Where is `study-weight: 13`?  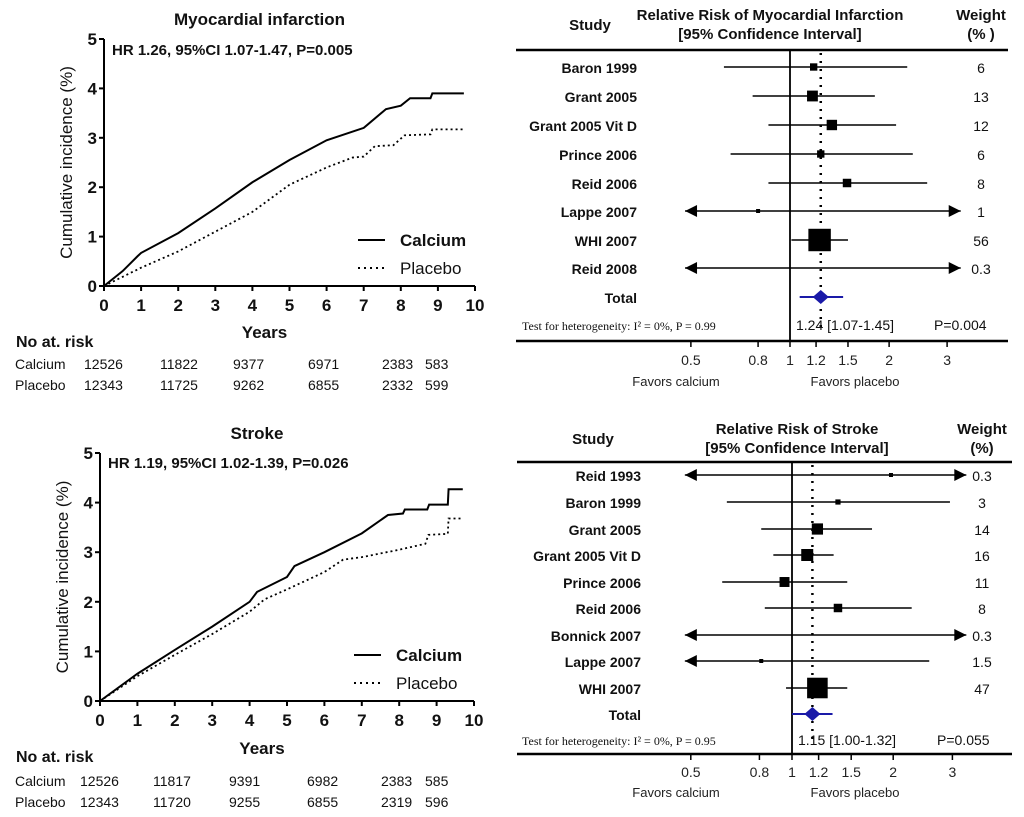 study-weight: 13 is located at coordinates (981, 97).